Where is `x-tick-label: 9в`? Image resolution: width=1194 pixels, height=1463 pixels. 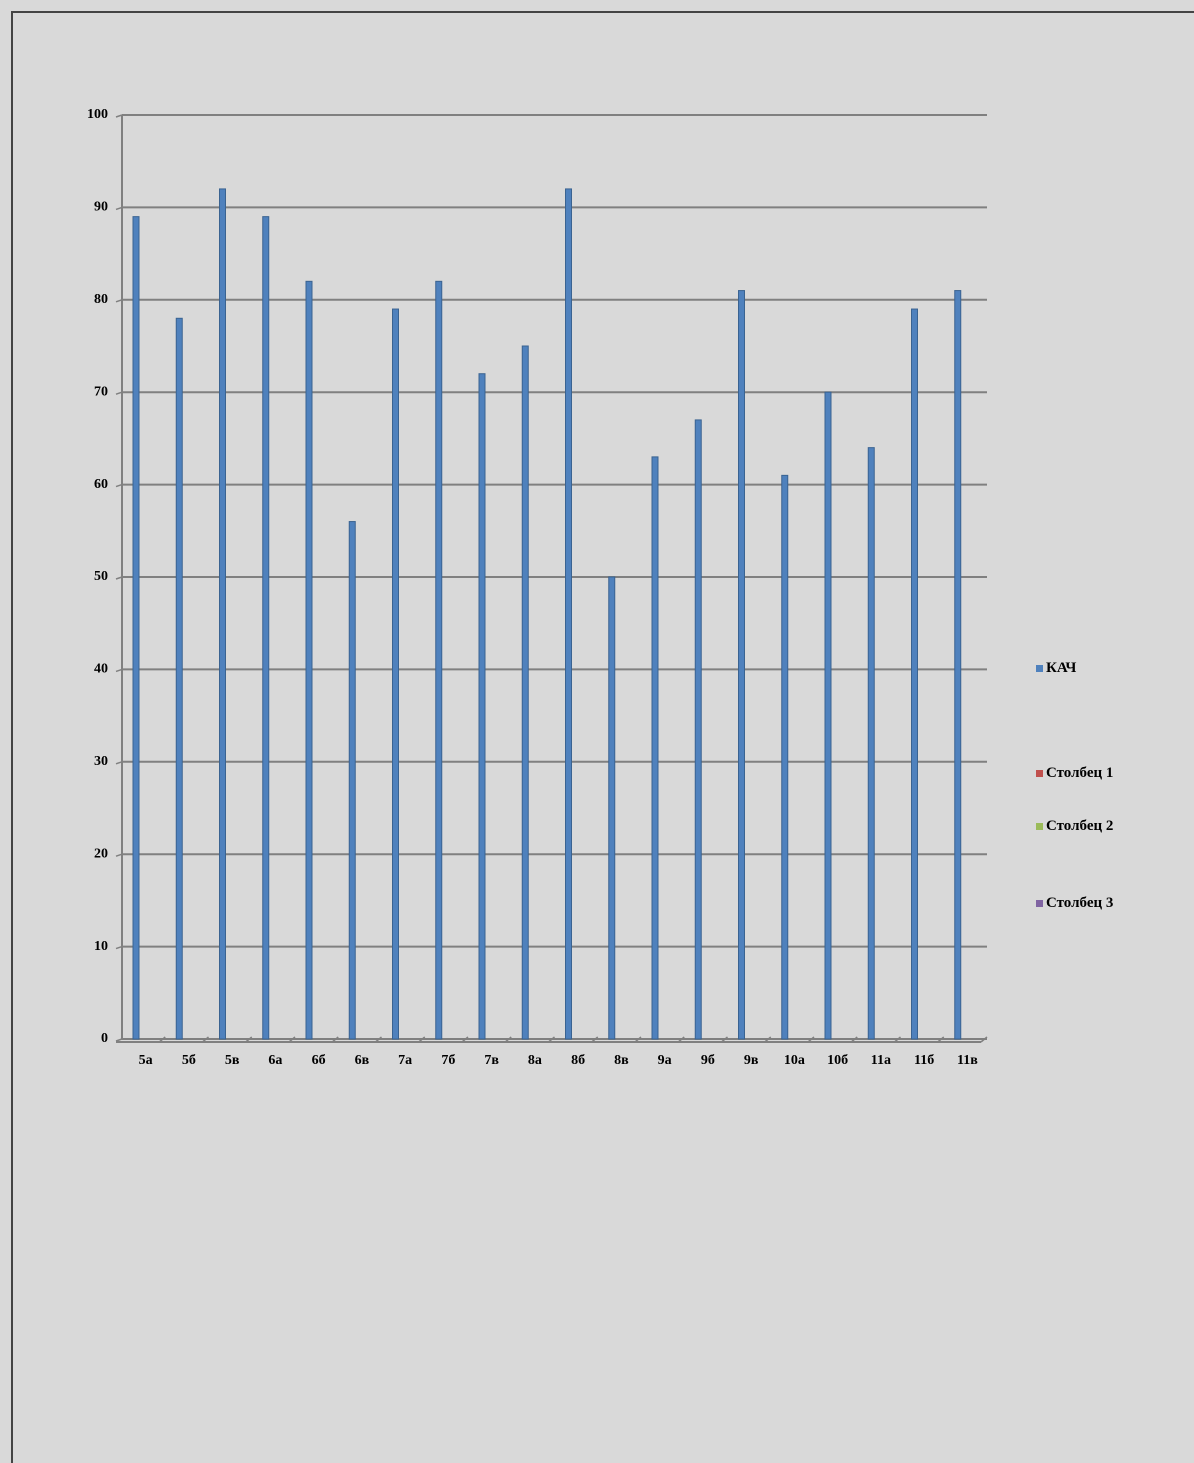
x-tick-label: 9в is located at coordinates (751, 1060).